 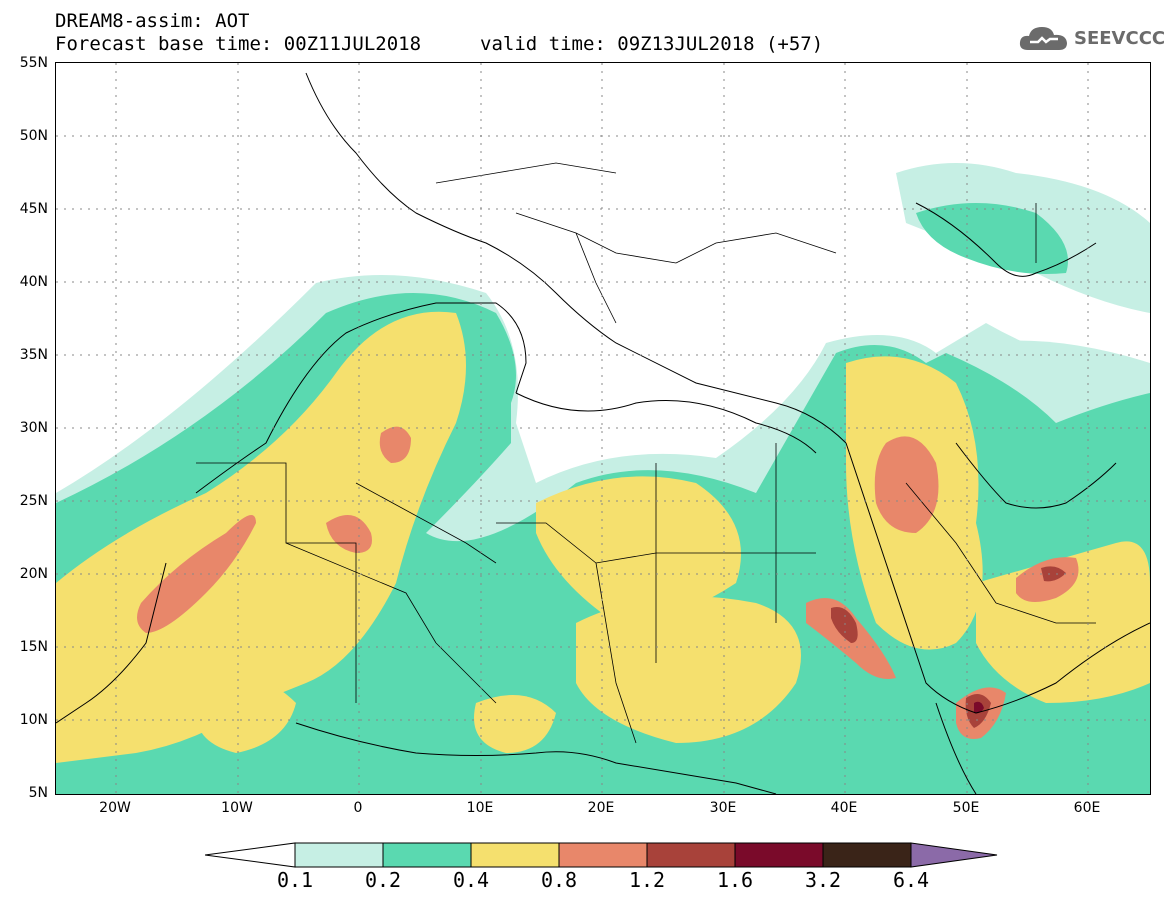 I want to click on lon-label: 30E, so click(x=723, y=808).